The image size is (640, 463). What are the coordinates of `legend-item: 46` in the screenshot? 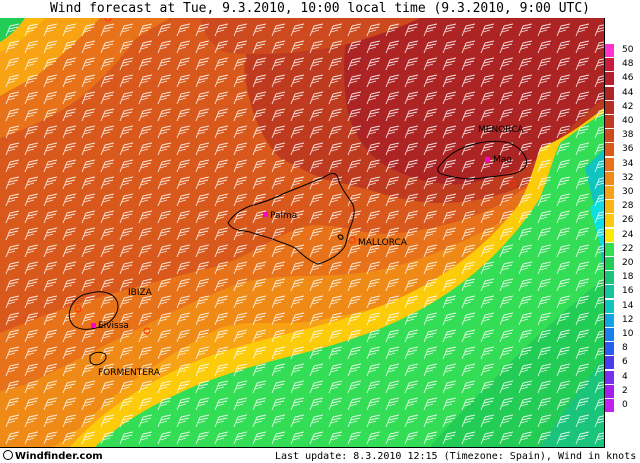 It's located at (622, 79).